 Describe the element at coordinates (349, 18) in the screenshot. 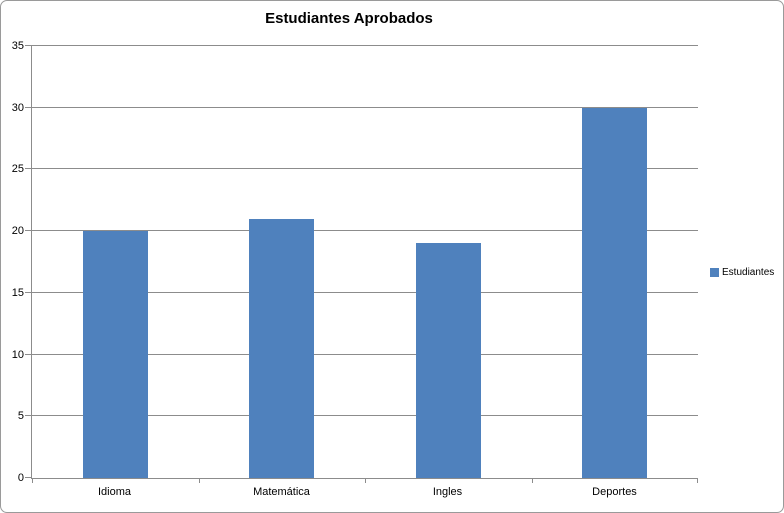

I see `chart-title: Estudiantes Aprobados` at that location.